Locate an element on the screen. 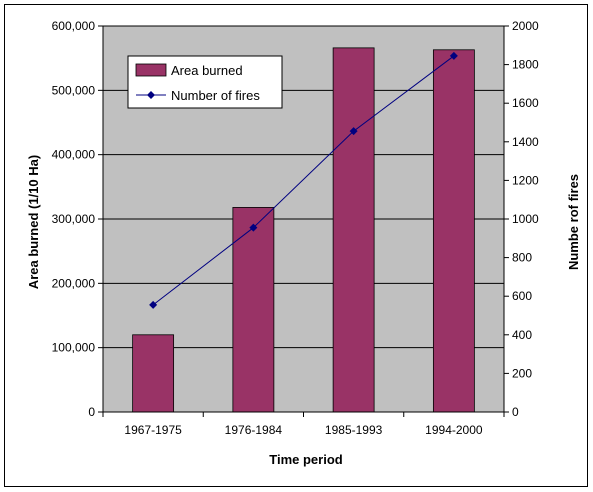  x-axis-title: Time period is located at coordinates (306, 459).